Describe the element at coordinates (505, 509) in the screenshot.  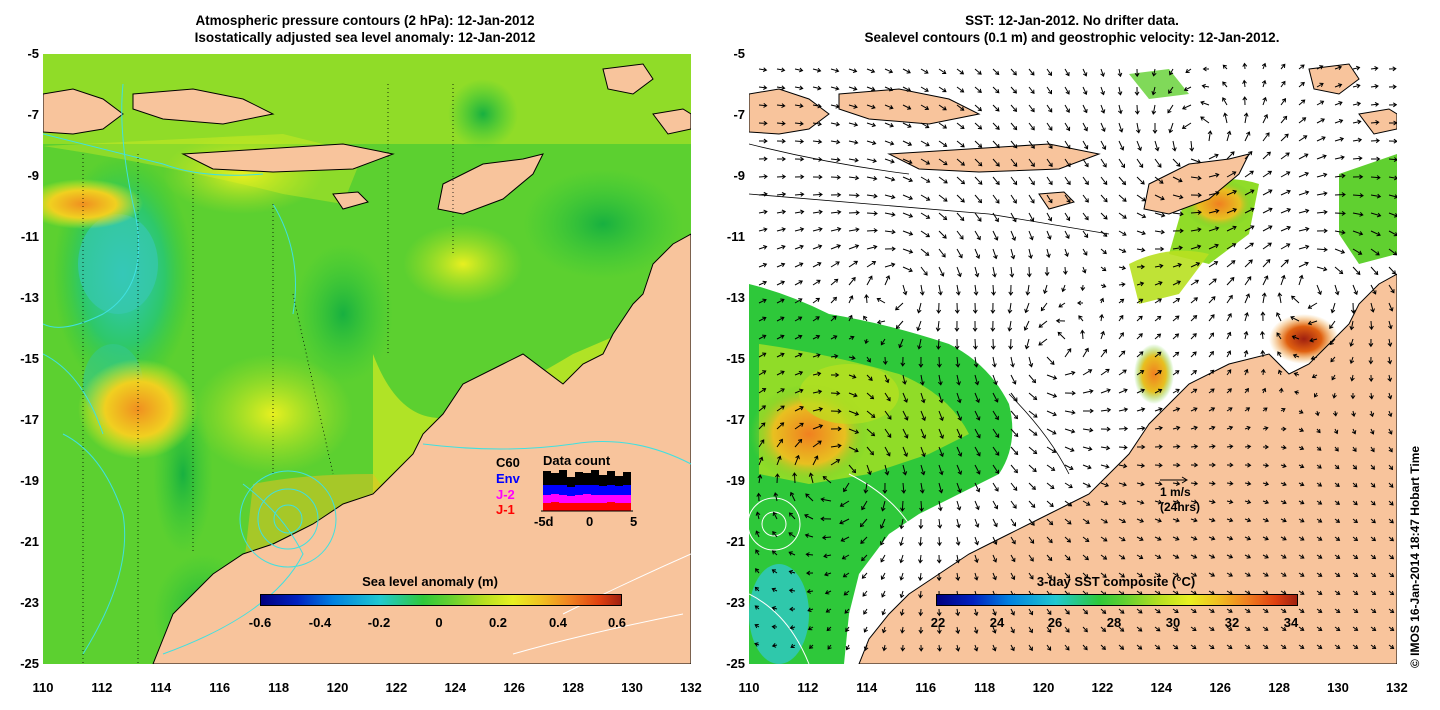
I see `legend-j1-label: J-1` at that location.